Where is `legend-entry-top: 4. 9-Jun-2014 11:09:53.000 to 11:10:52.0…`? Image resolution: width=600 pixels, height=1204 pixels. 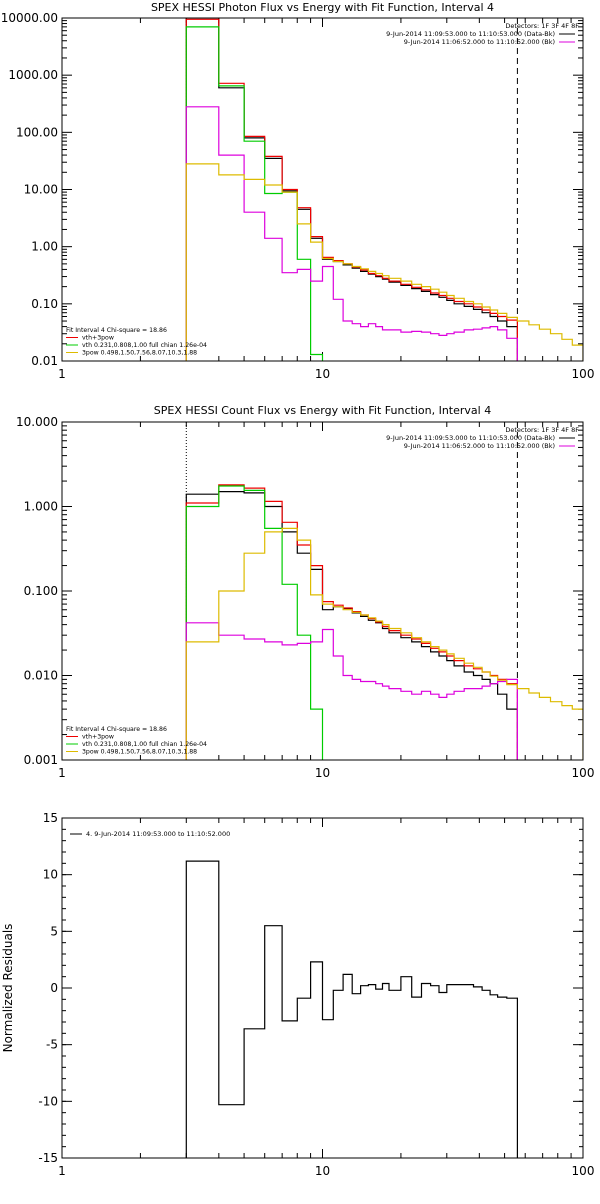
legend-entry-top: 4. 9-Jun-2014 11:09:53.000 to 11:10:52.0… is located at coordinates (158, 834).